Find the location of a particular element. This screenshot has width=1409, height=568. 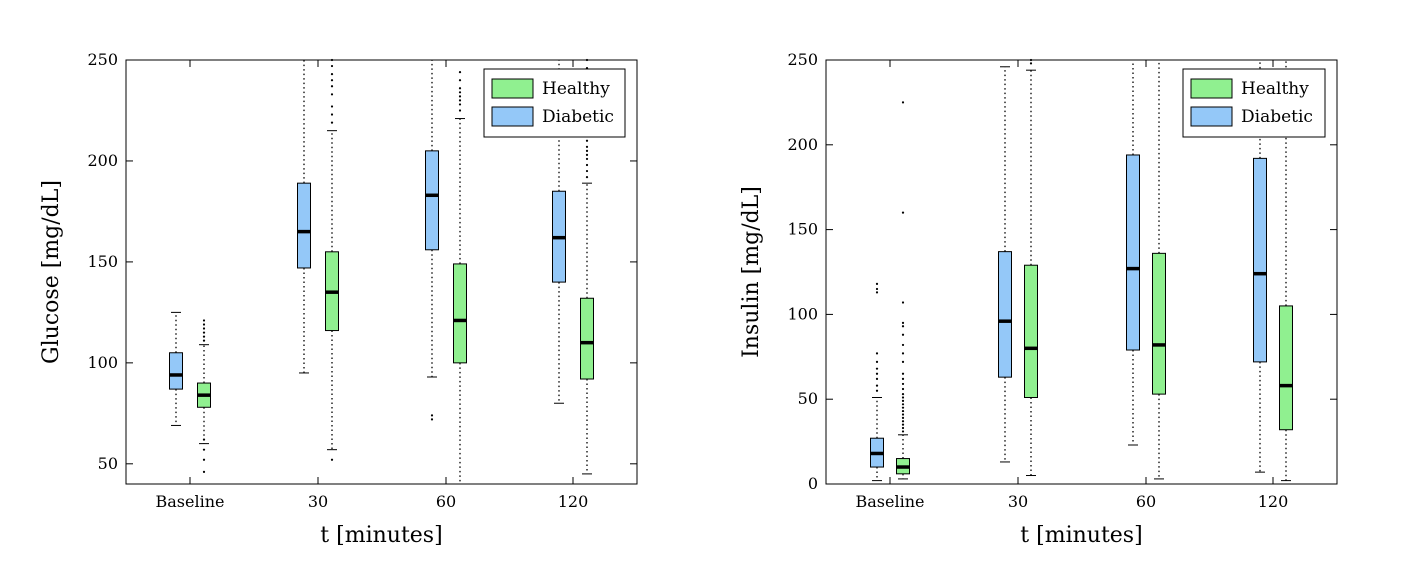

y-axis-label: Insulin [mg/dL] is located at coordinates (751, 272).